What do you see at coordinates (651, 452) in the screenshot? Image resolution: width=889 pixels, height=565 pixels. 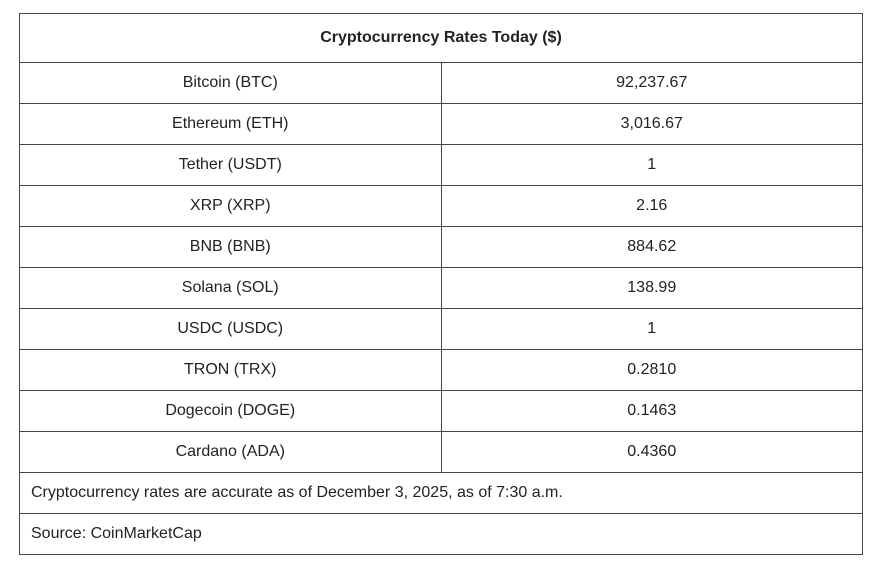 I see `coin-price: 0.4360` at bounding box center [651, 452].